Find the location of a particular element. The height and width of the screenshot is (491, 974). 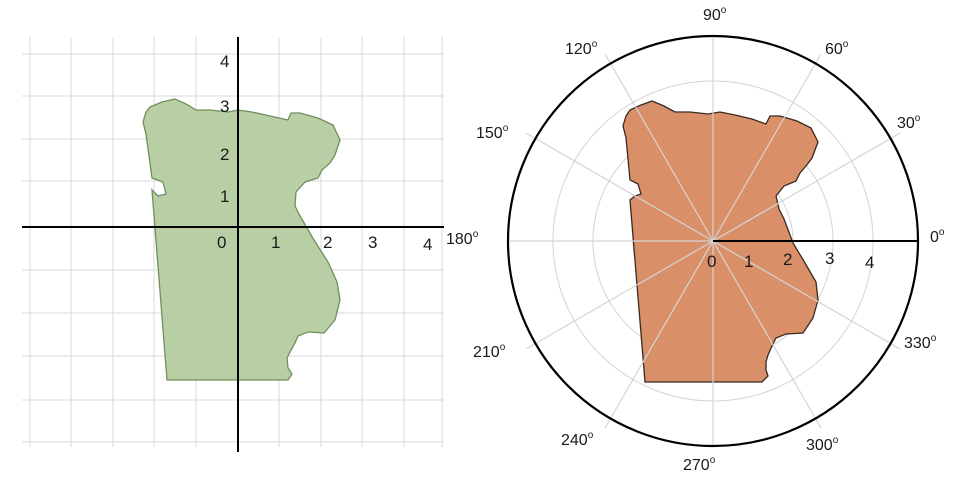

cartesian-region is located at coordinates (241, 239).